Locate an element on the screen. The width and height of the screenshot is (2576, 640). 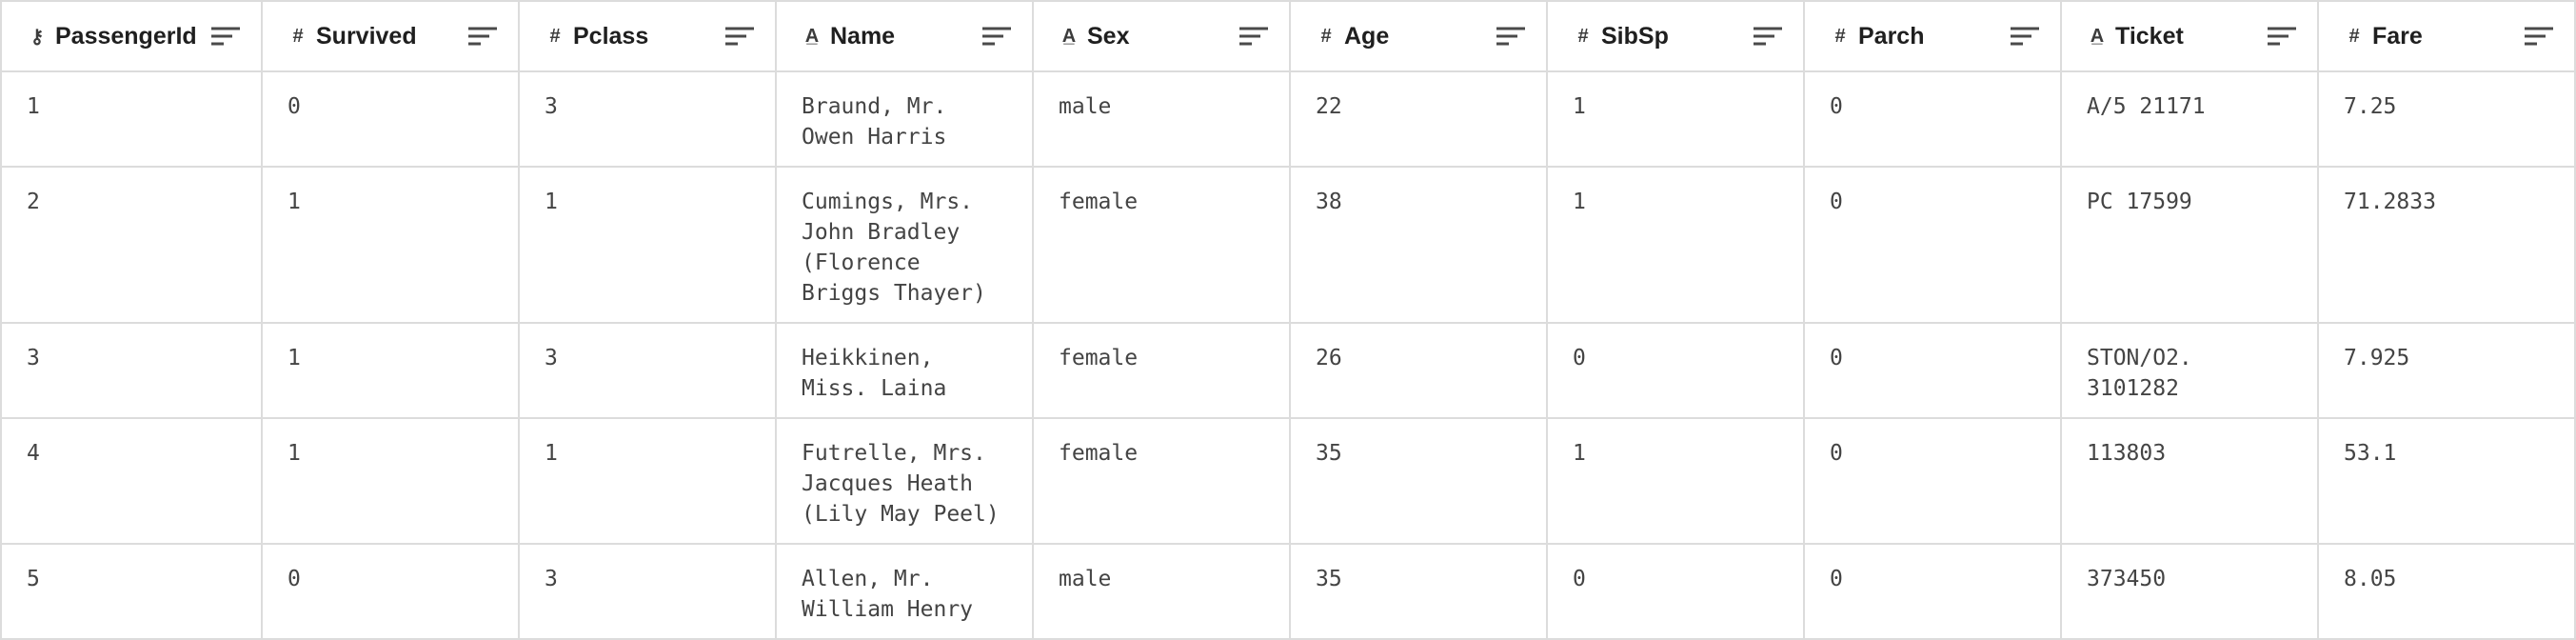
column-header-passengerid: ⚷ PassengerId is located at coordinates (131, 36).